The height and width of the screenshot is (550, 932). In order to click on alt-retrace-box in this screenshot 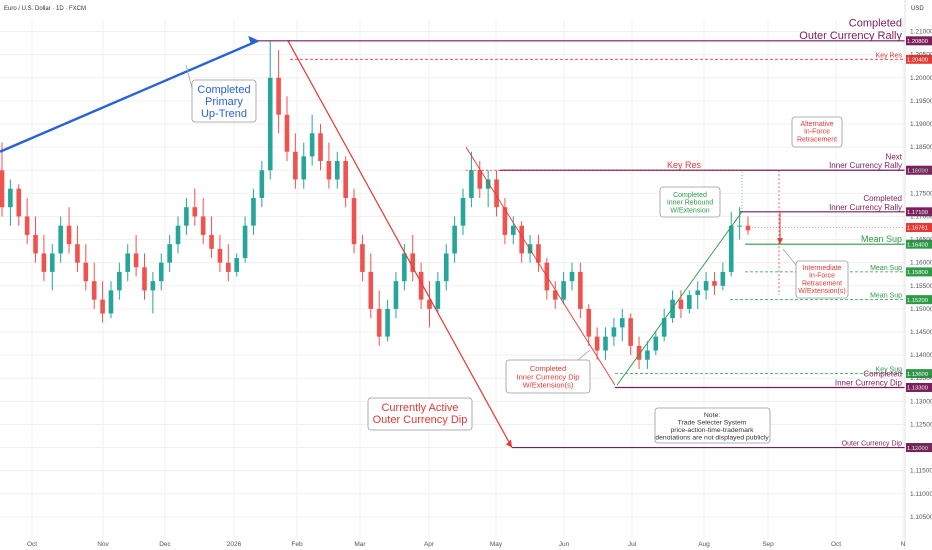, I will do `click(817, 132)`.